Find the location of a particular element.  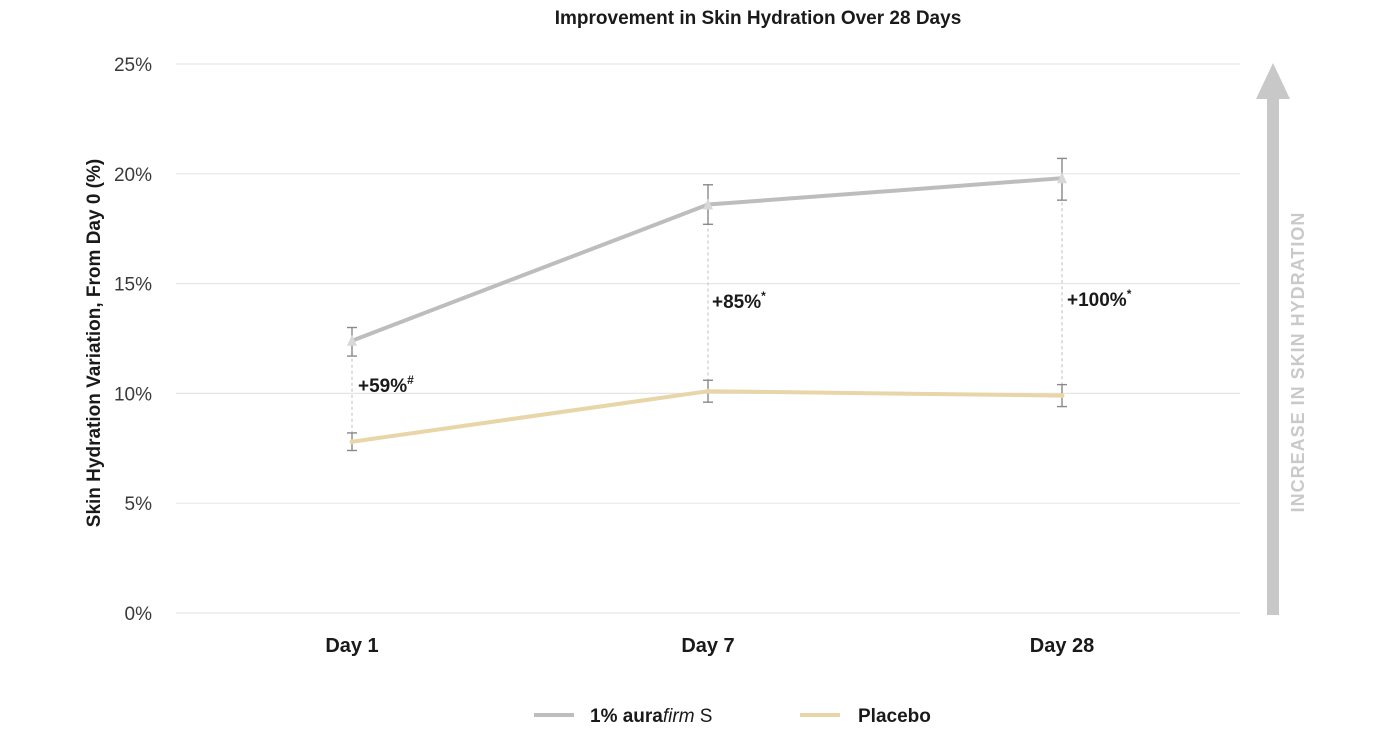

series-aurafirm is located at coordinates (707, 257).